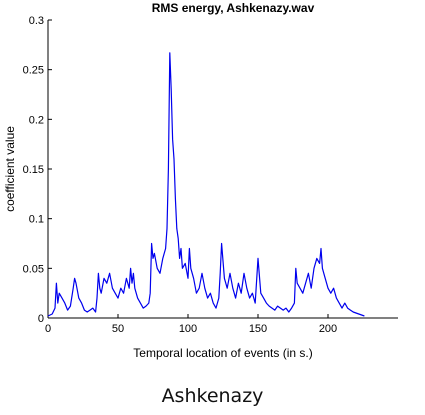 The height and width of the screenshot is (415, 425). What do you see at coordinates (36, 220) in the screenshot?
I see `y-tick-label: 0.1` at bounding box center [36, 220].